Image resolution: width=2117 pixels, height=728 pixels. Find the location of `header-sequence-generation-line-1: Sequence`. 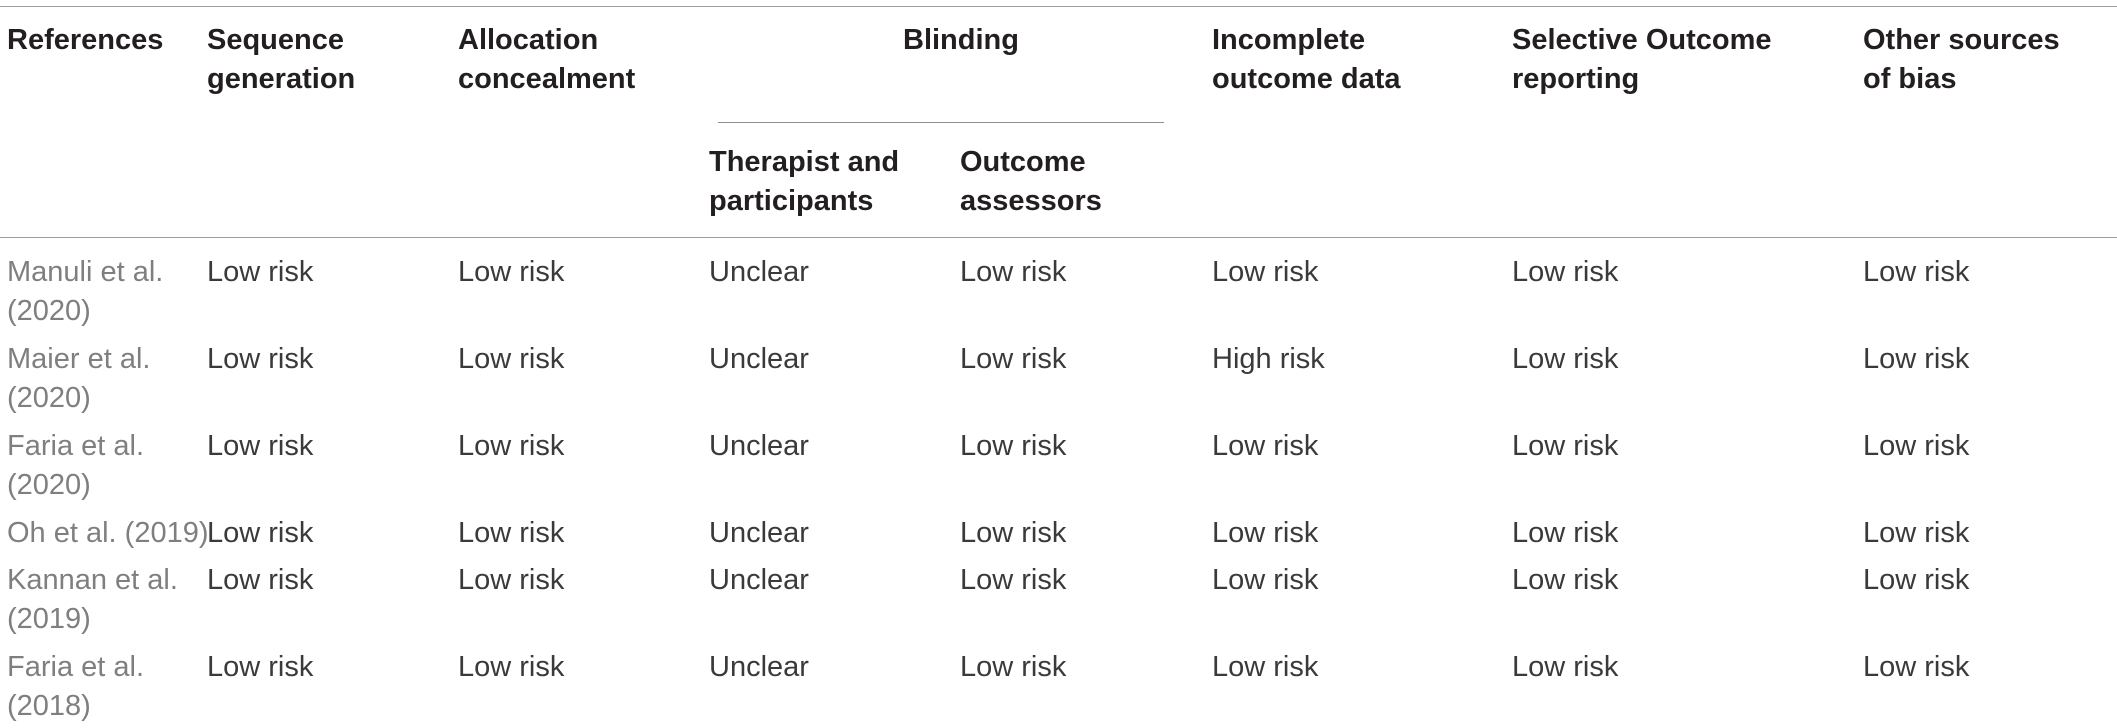

header-sequence-generation-line-1: Sequence is located at coordinates (275, 40).